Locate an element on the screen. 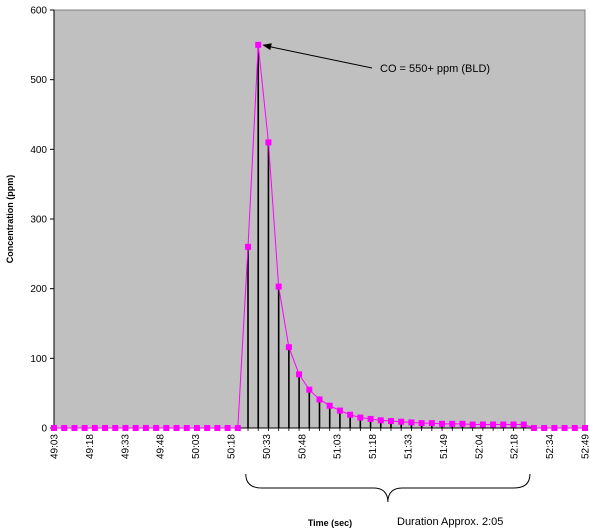 The width and height of the screenshot is (590, 531). y-tick-label: 0 is located at coordinates (44, 429).